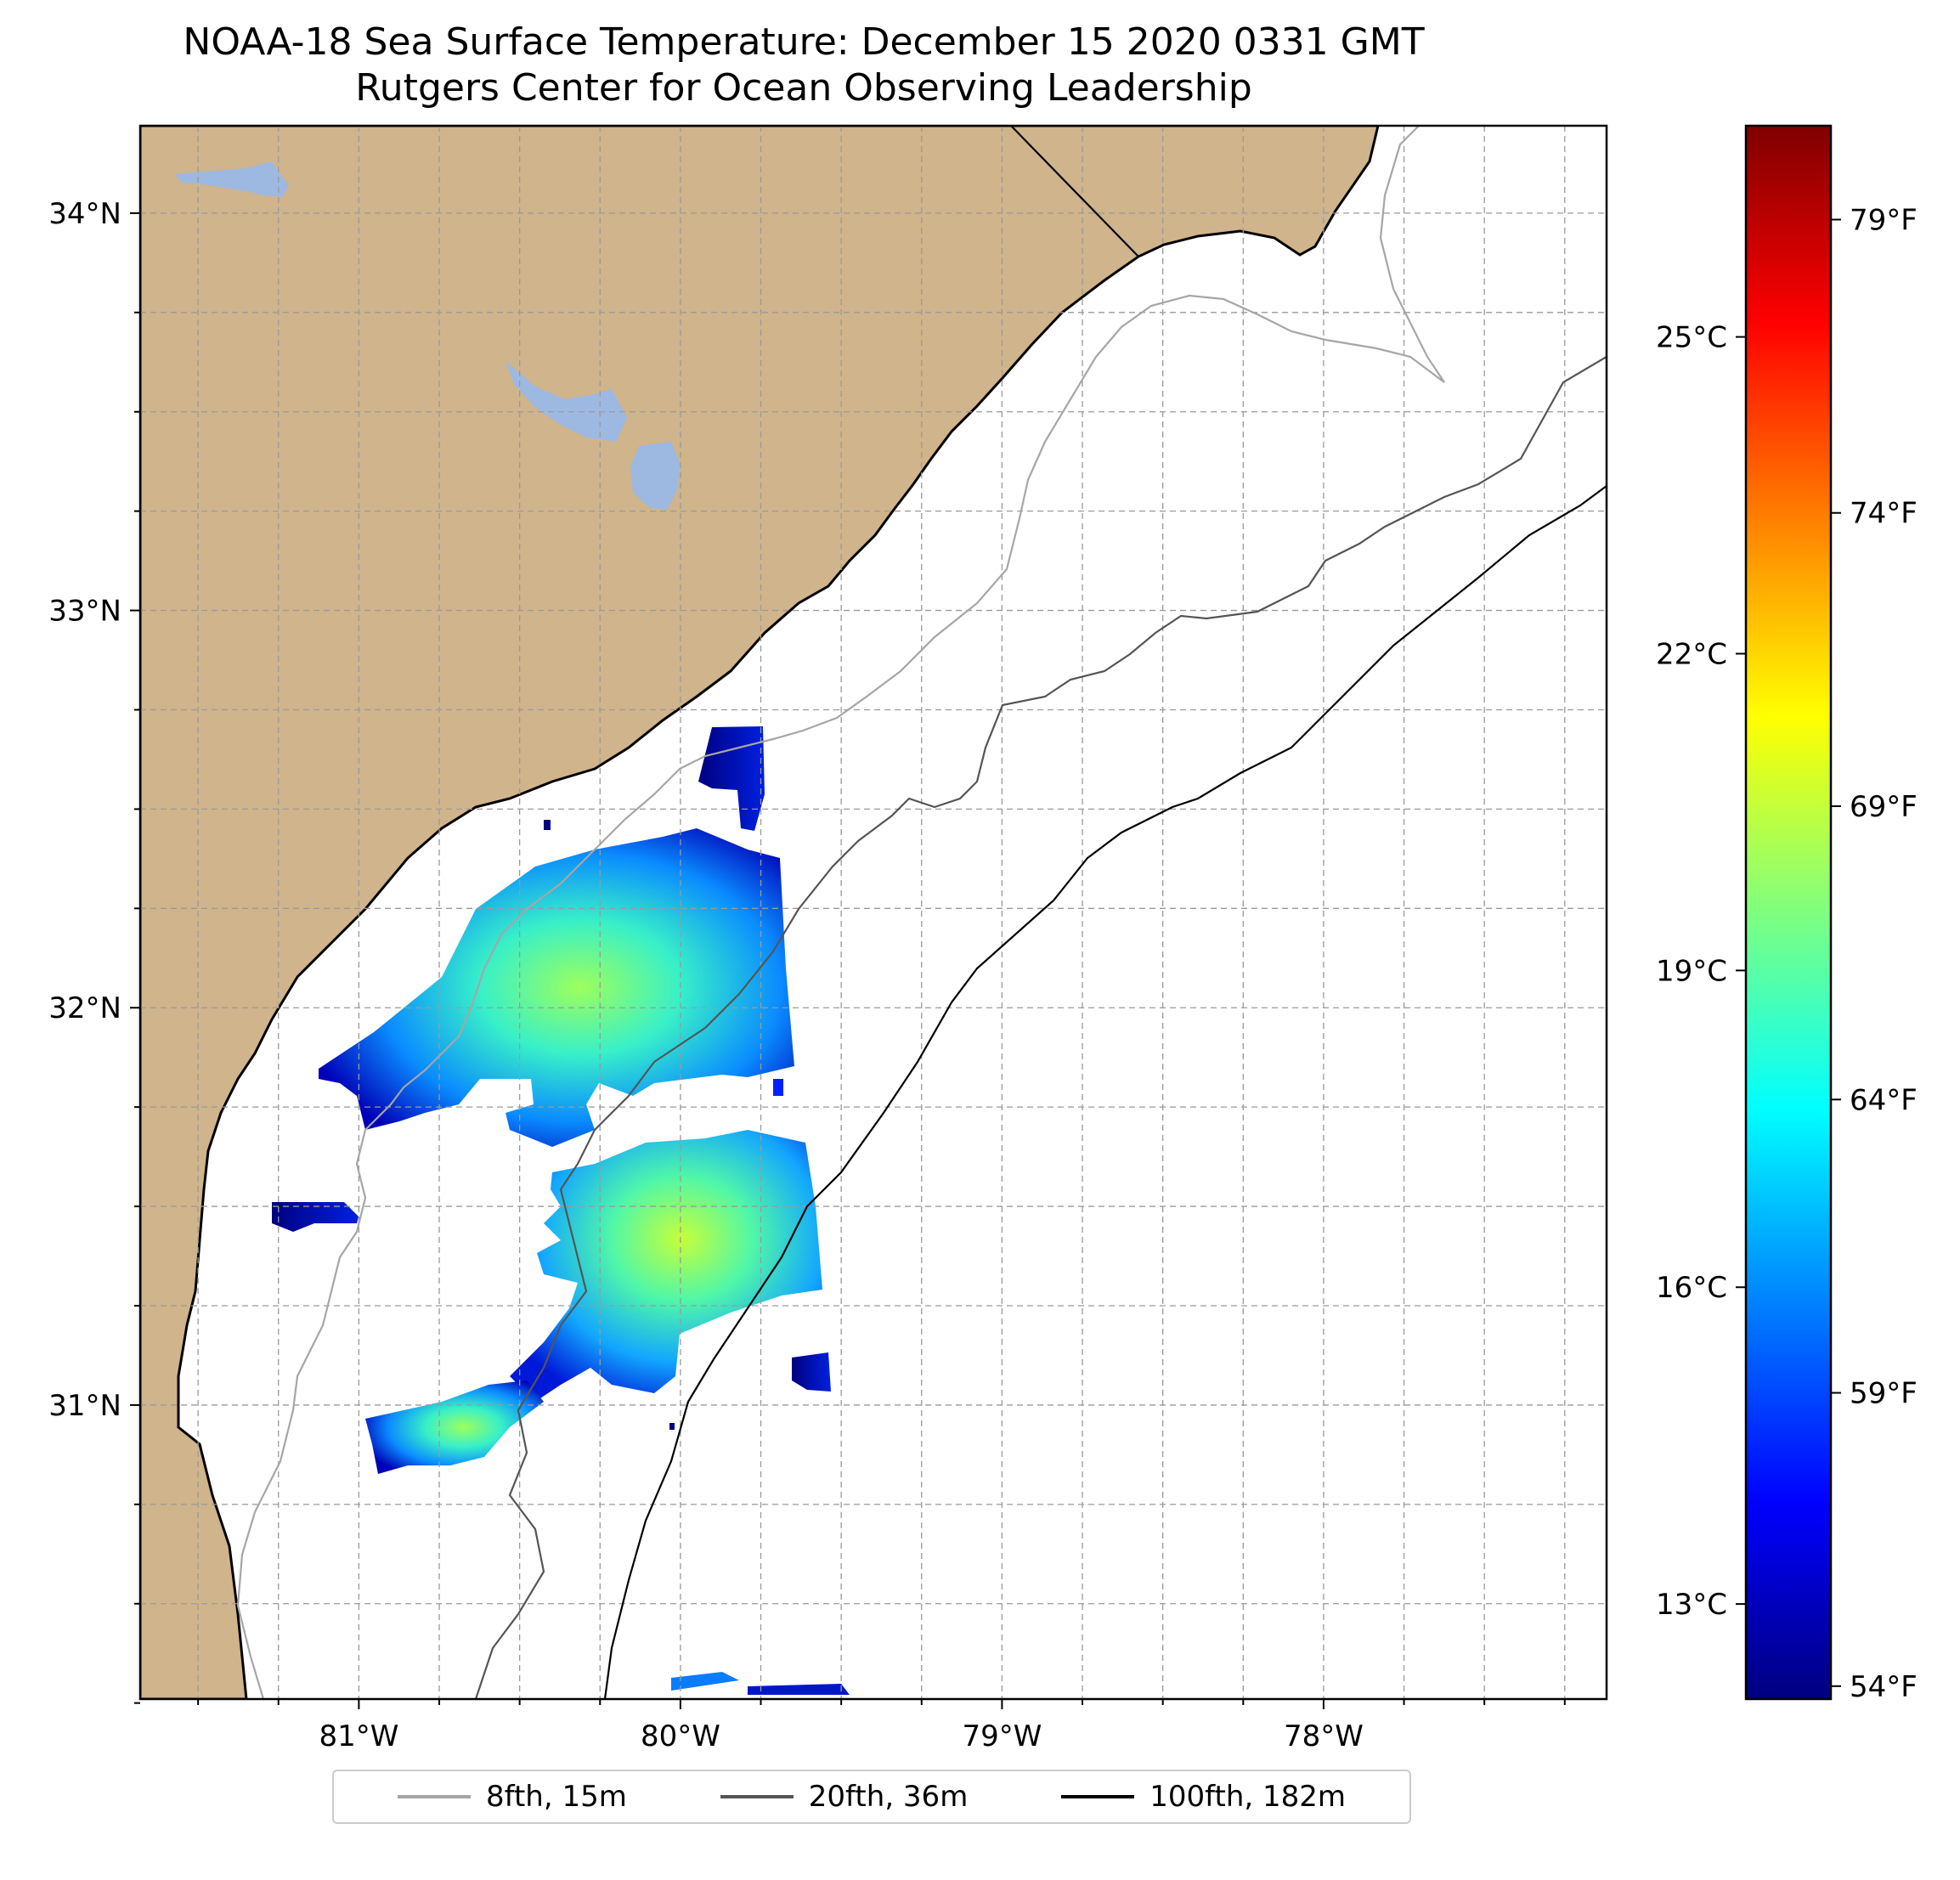 The width and height of the screenshot is (1960, 1880). Describe the element at coordinates (1692, 338) in the screenshot. I see `celsius-tick-label: 25°C` at that location.